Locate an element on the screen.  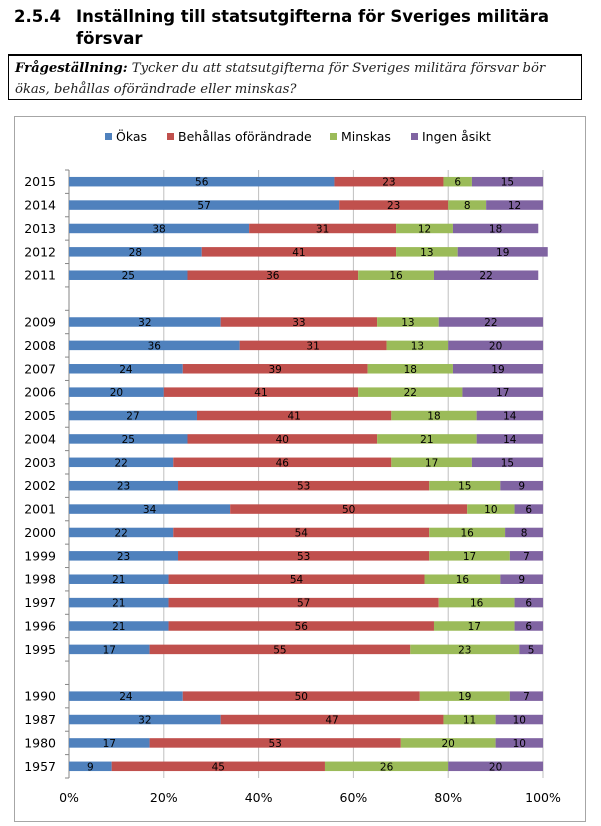
y-tick-label: 1990 is located at coordinates (40, 696).